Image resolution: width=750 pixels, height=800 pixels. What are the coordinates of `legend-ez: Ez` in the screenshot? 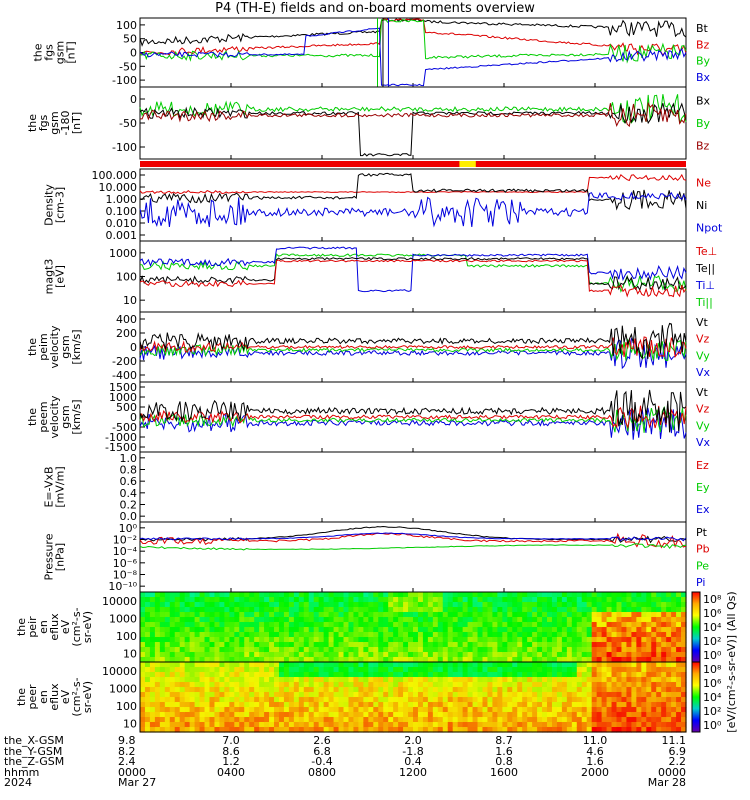 It's located at (702, 465).